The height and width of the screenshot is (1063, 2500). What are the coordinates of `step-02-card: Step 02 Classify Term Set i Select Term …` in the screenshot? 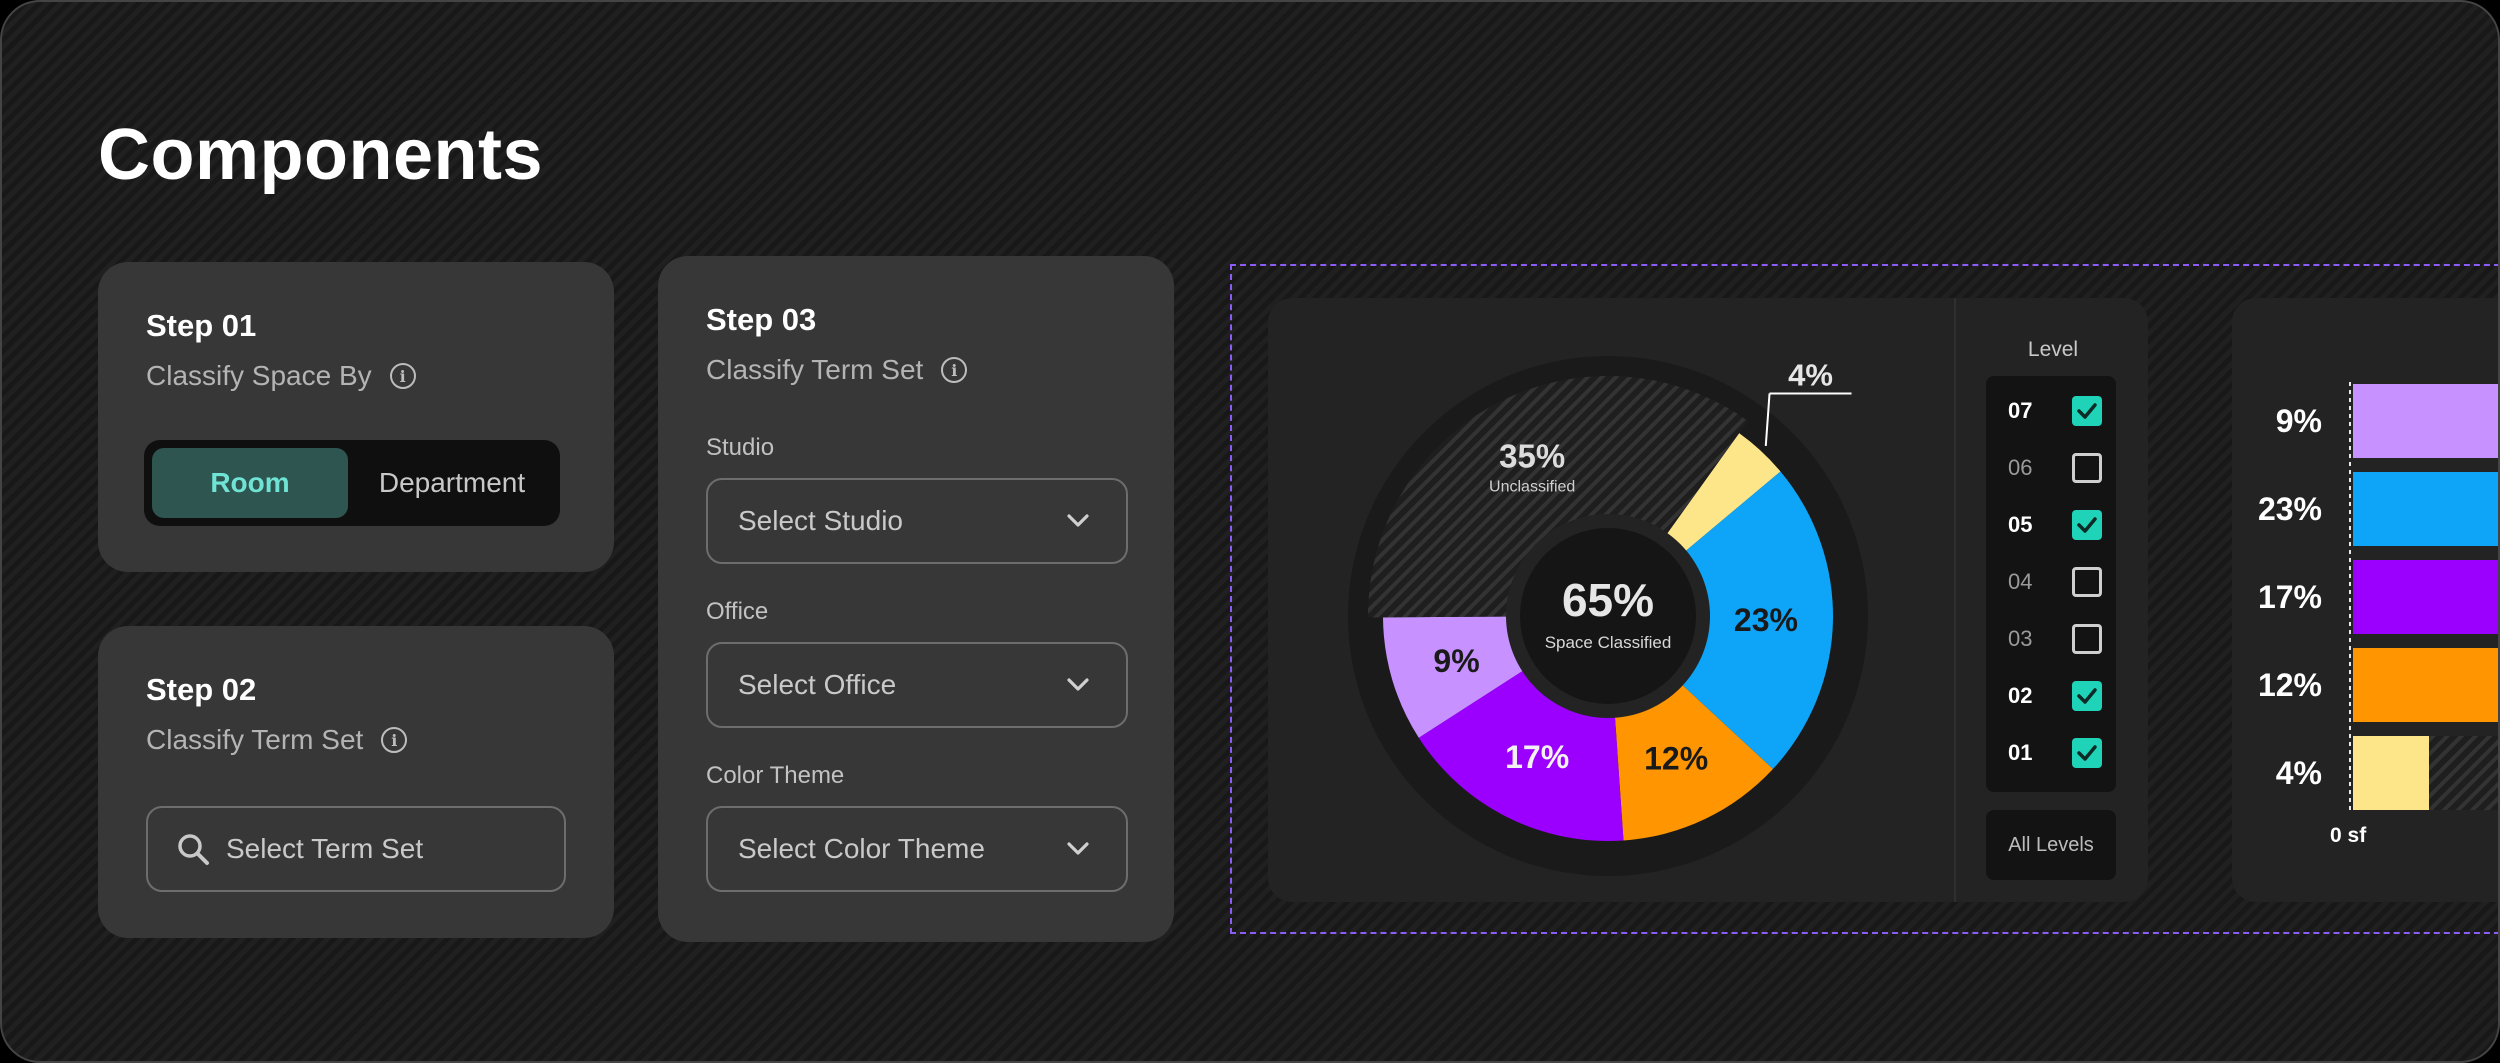 It's located at (356, 782).